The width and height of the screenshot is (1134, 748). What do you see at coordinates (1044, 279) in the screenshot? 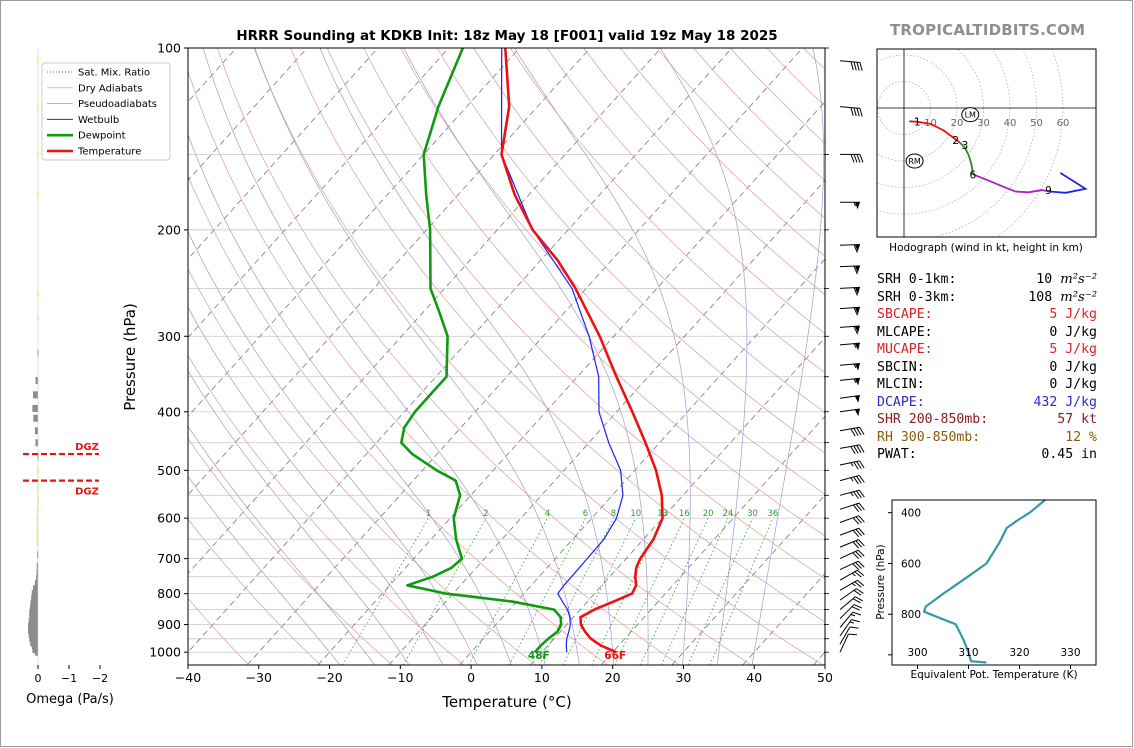
I see `param-value: 10` at bounding box center [1044, 279].